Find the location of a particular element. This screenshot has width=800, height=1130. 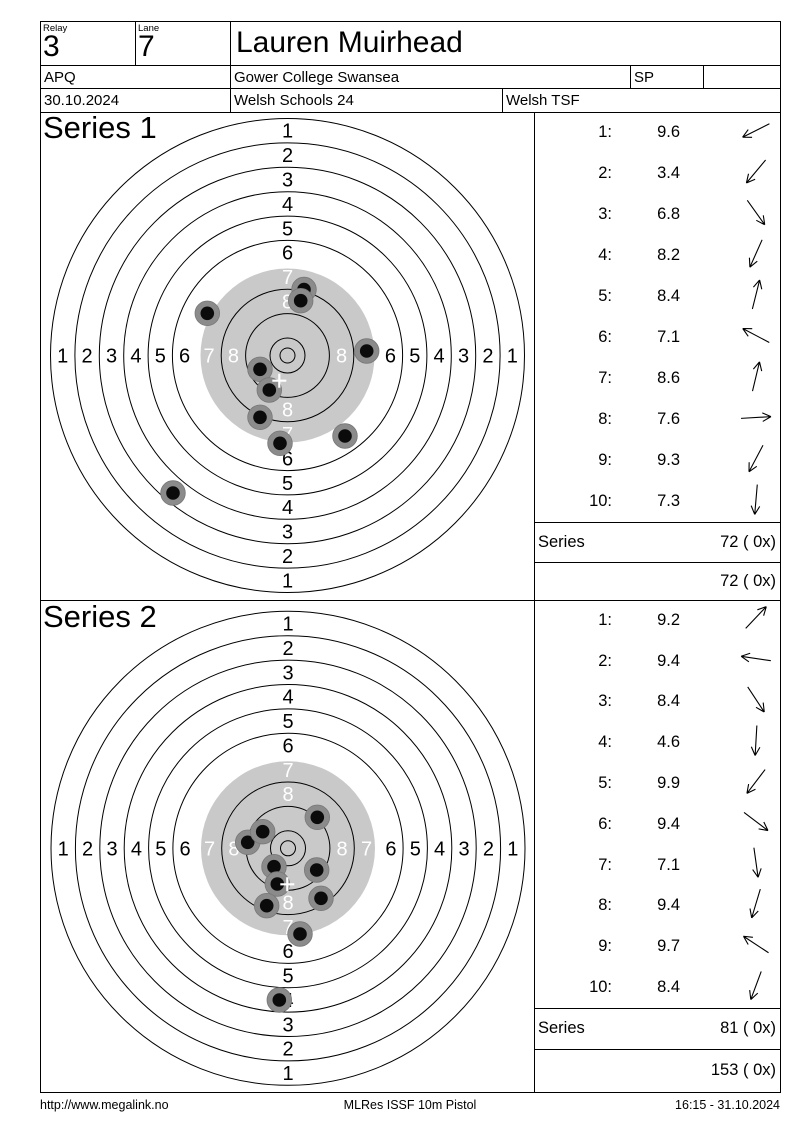

event-name: Welsh Schools 24 is located at coordinates (294, 100).